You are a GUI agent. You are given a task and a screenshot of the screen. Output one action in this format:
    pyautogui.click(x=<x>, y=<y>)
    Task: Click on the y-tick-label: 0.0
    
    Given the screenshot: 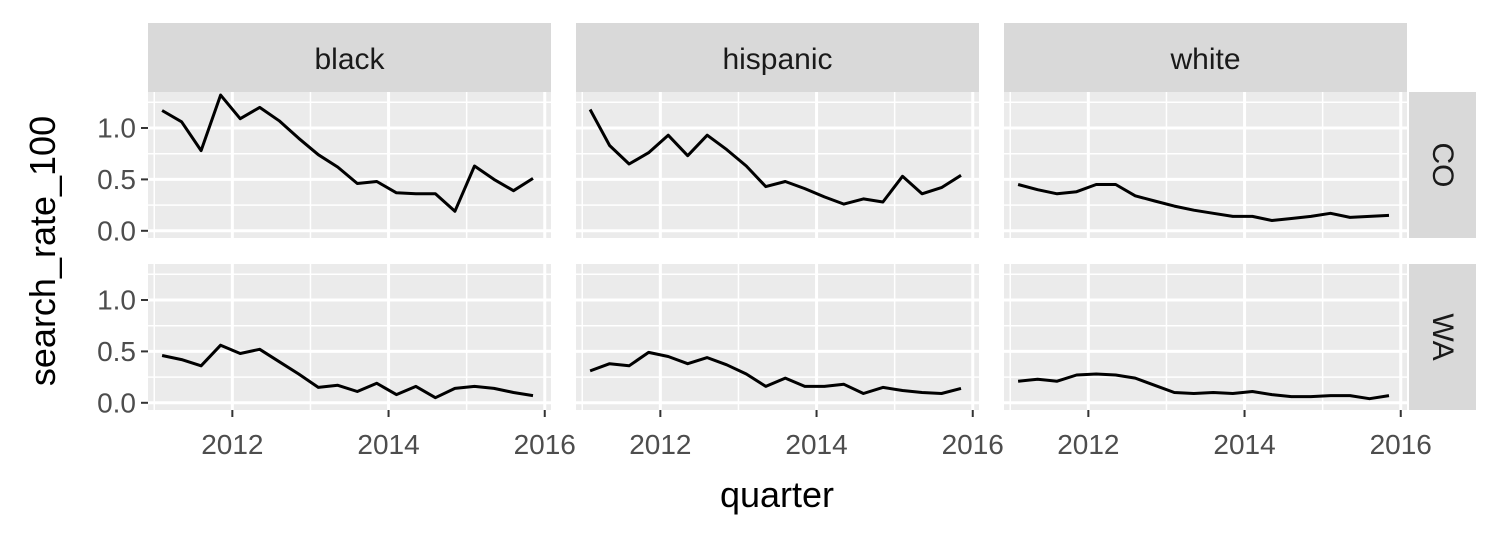 What is the action you would take?
    pyautogui.click(x=116, y=230)
    